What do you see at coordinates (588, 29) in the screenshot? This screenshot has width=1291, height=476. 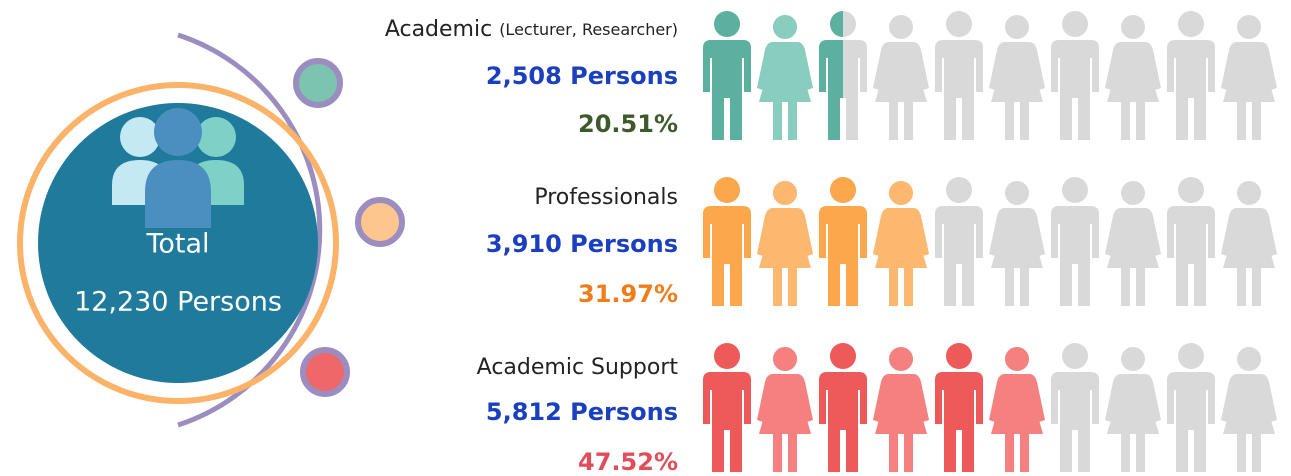 I see `group-label-note: (Lecturer, Researcher)` at bounding box center [588, 29].